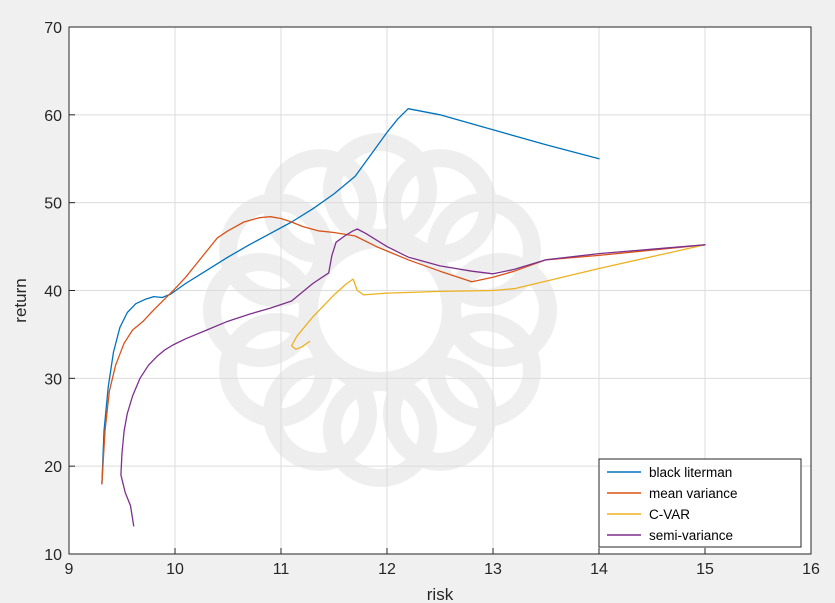  Describe the element at coordinates (690, 472) in the screenshot. I see `legend-label: black literman` at that location.